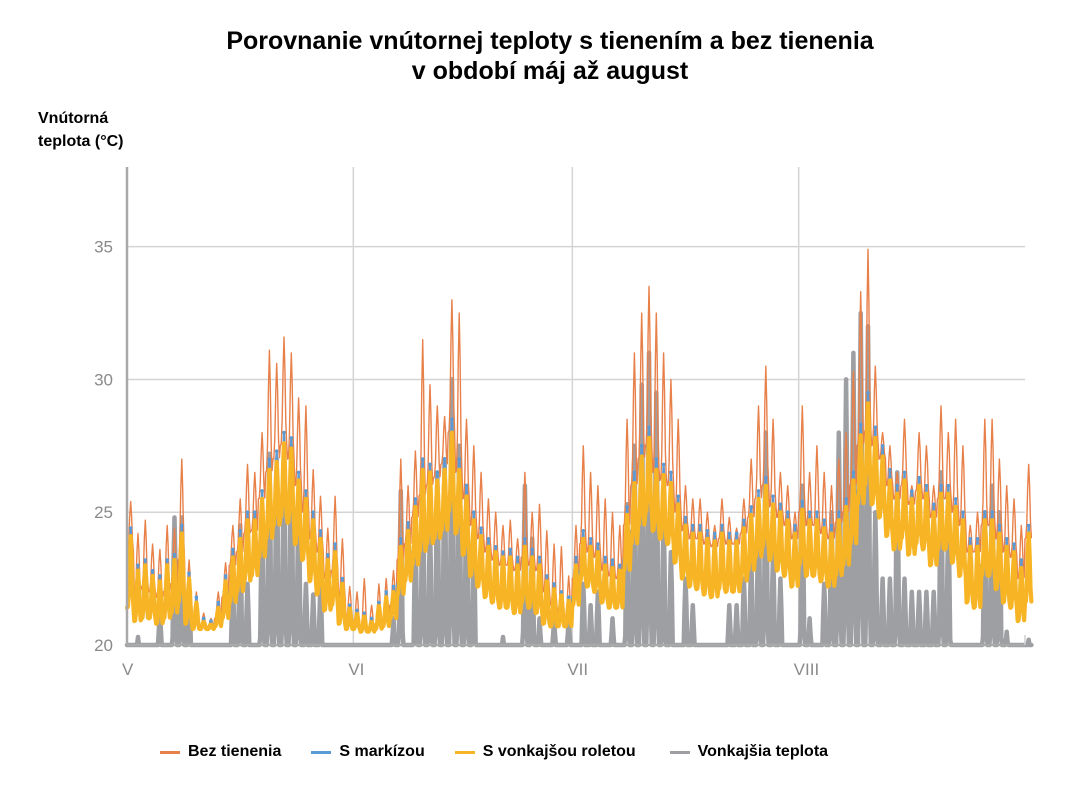  What do you see at coordinates (170, 752) in the screenshot?
I see `legend-swatch-bez-tienenia` at bounding box center [170, 752].